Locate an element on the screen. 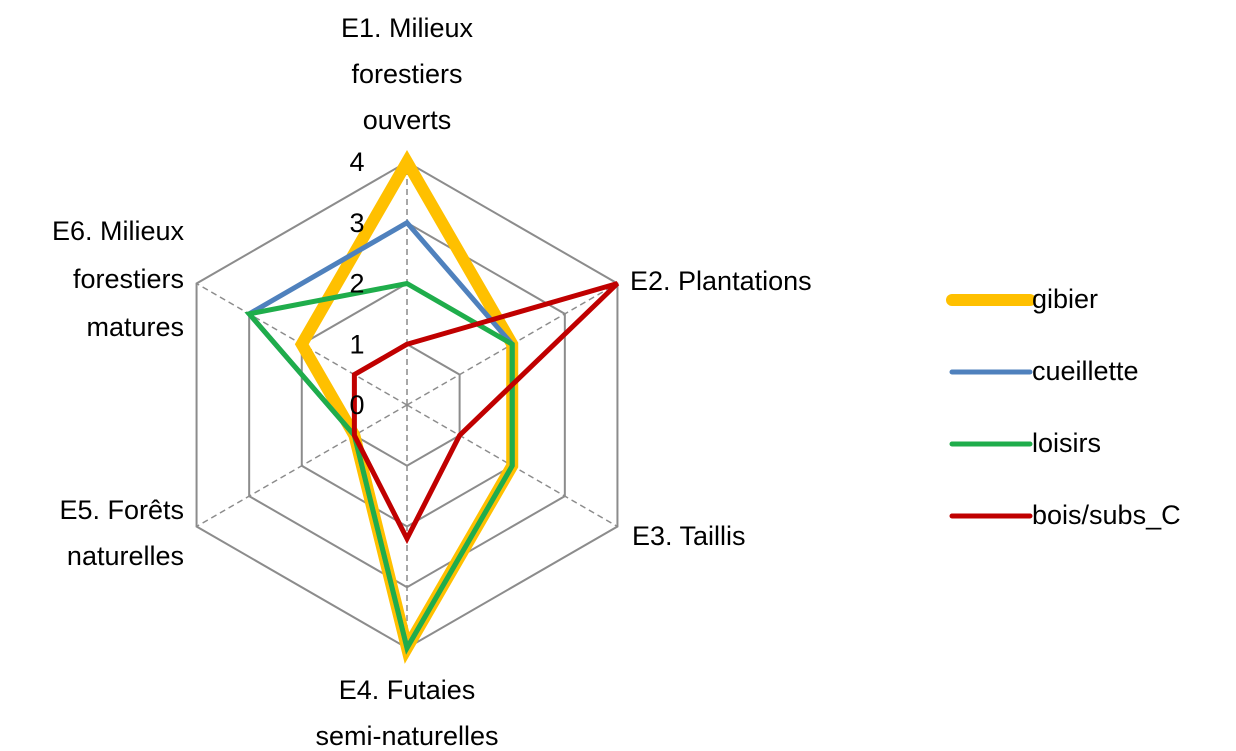 Image resolution: width=1236 pixels, height=751 pixels. legend-label: loisirs is located at coordinates (1066, 443).